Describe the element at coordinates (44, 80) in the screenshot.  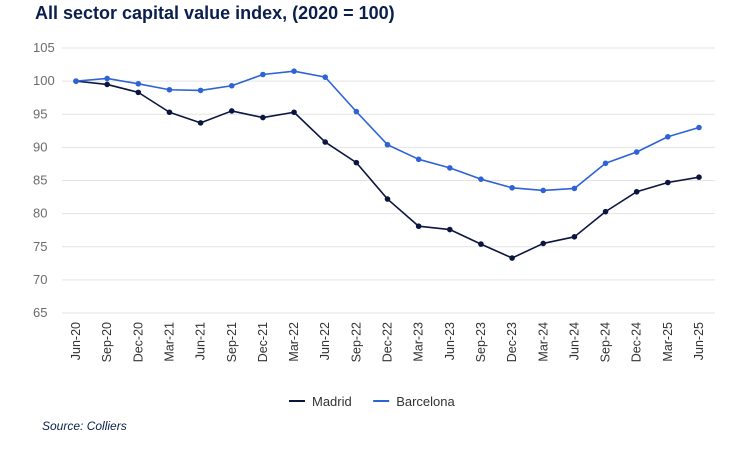
I see `y-tick-label: 100` at that location.